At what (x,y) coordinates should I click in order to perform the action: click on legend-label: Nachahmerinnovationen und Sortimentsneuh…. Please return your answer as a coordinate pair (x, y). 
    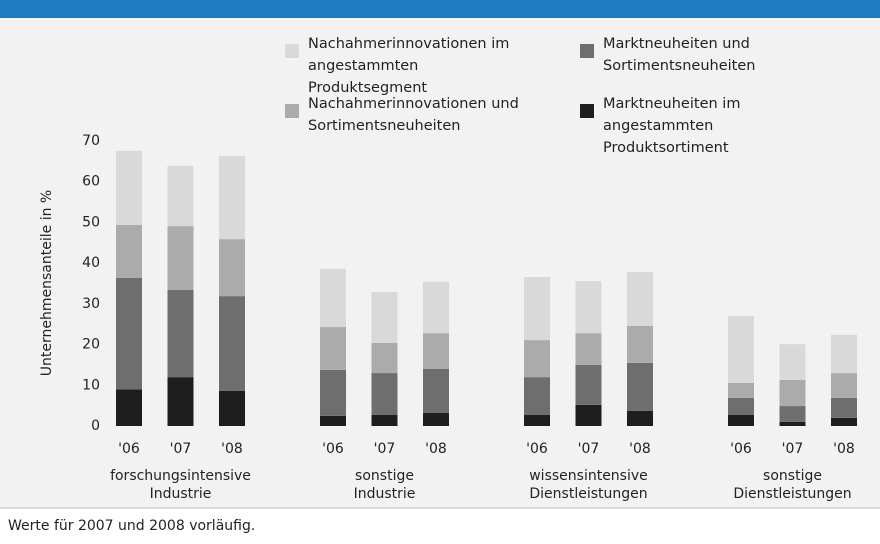
    Looking at the image, I should click on (413, 115).